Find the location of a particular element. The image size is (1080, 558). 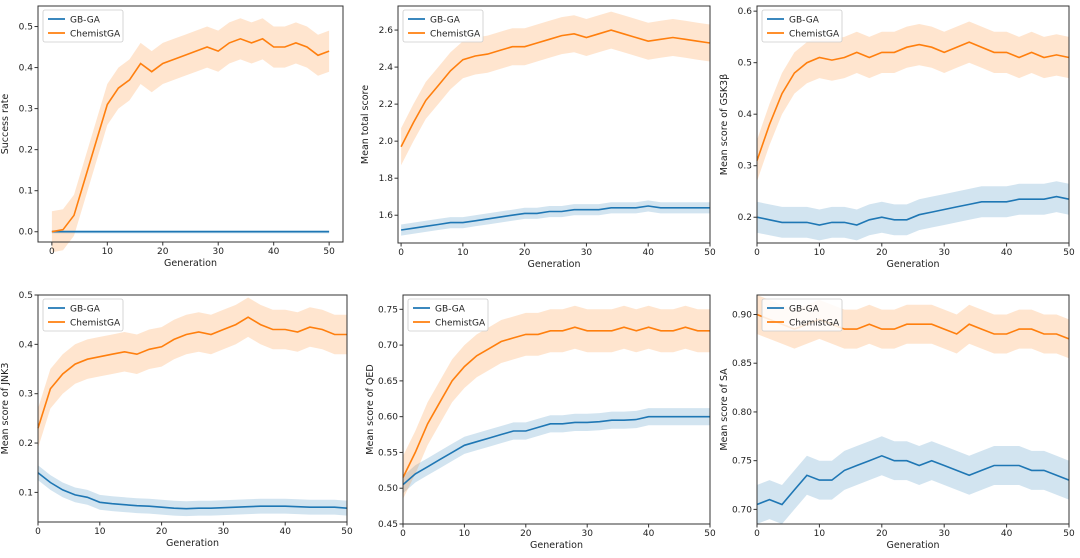

y-tick-label: 0.2 is located at coordinates (26, 444).